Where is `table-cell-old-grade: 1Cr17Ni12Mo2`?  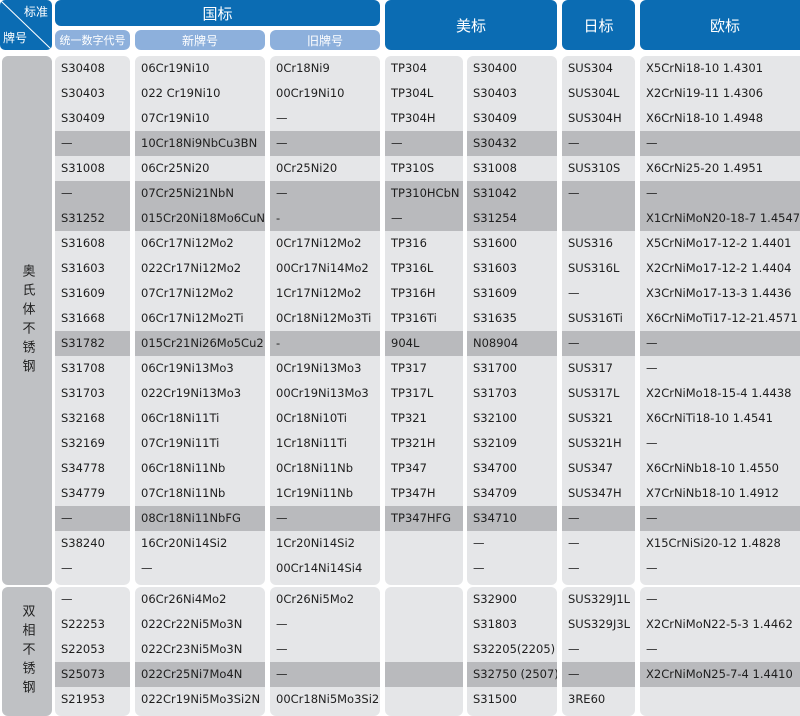 table-cell-old-grade: 1Cr17Ni12Mo2 is located at coordinates (319, 293).